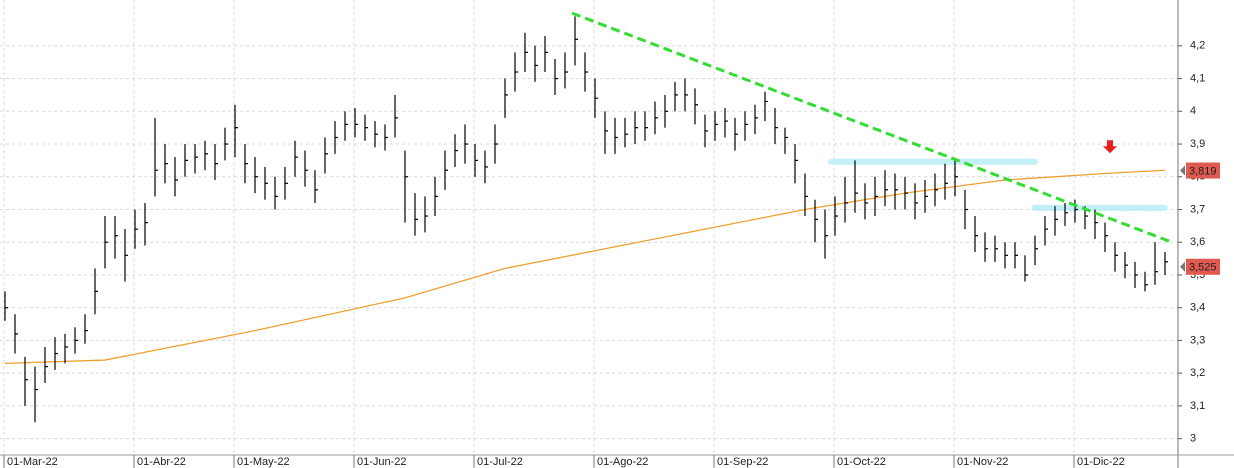  Describe the element at coordinates (382, 462) in the screenshot. I see `x-tick-label: 01-Jun-22` at that location.